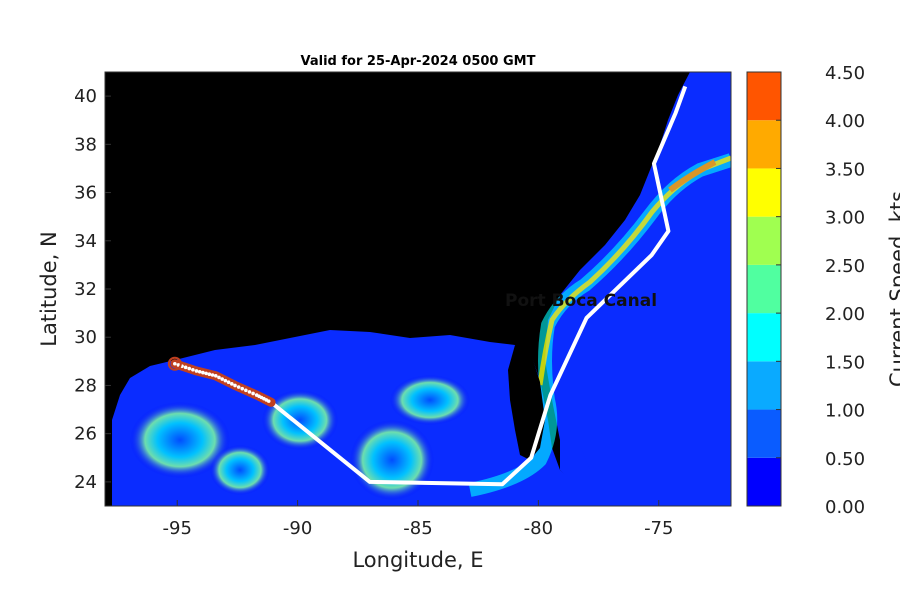 Image resolution: width=900 pixels, height=600 pixels. Describe the element at coordinates (297, 528) in the screenshot. I see `x-tick-label: -90` at that location.